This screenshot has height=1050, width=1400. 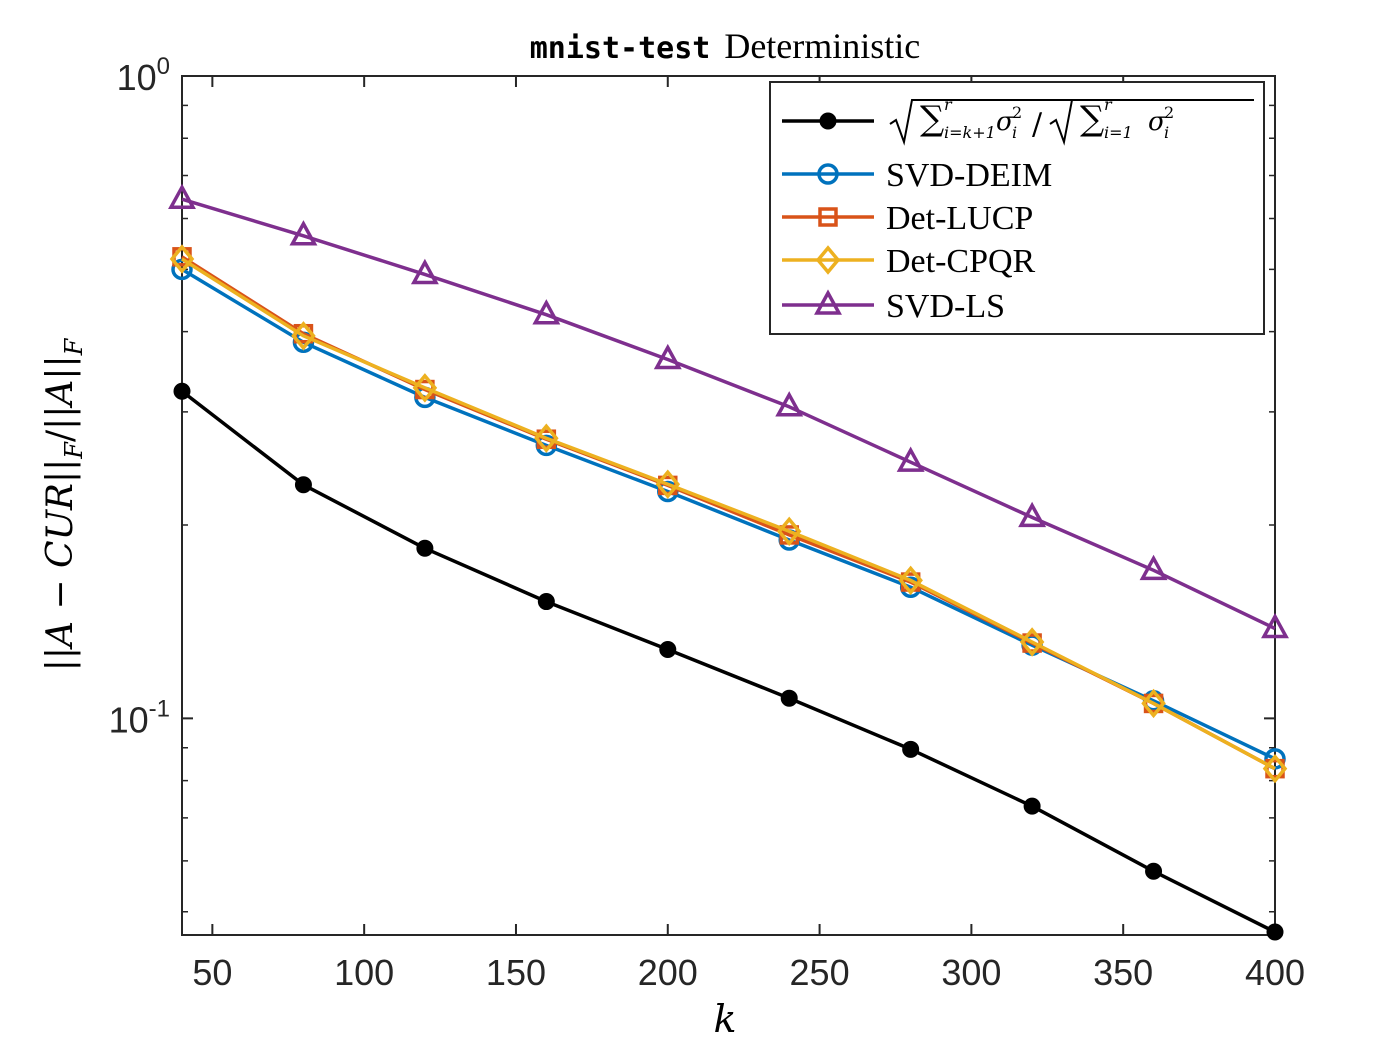 I want to click on legend-entry-formula: ∑ r i=k+1 σ 2 i / ∑ r i=1 σ 2 i, so click(x=1071, y=120).